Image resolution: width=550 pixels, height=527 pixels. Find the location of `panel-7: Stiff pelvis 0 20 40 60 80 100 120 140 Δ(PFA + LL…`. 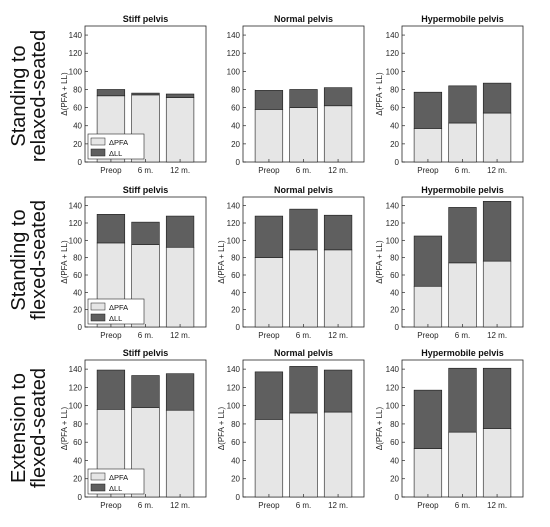

panel-7: Stiff pelvis 0 20 40 60 80 100 120 140 Δ(PFA + LL… is located at coordinates (133, 429).